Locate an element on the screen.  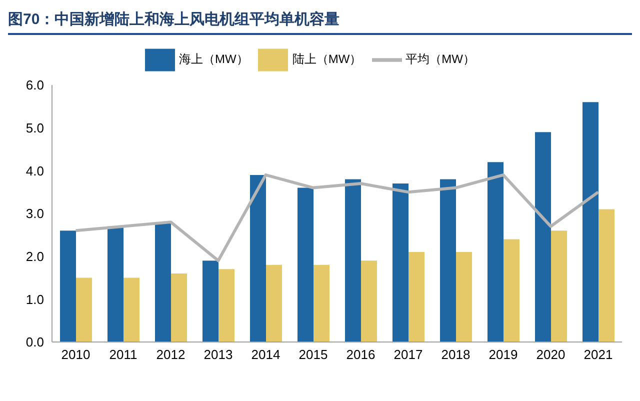
y-tick-label: 4.0 is located at coordinates (35, 170).